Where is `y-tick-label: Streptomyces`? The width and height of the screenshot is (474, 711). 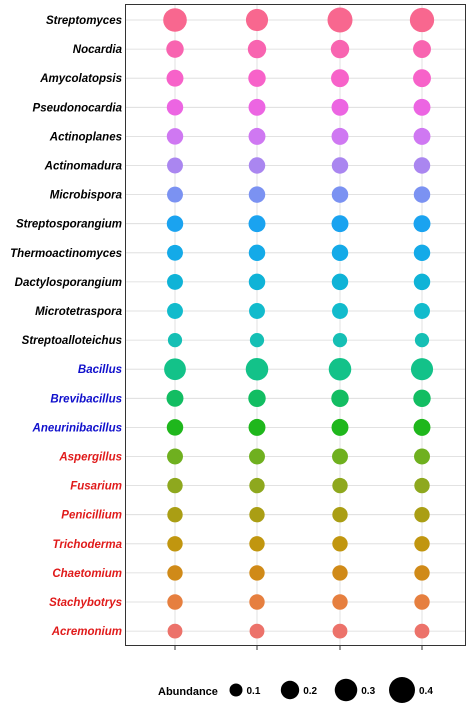 y-tick-label: Streptomyces is located at coordinates (84, 21).